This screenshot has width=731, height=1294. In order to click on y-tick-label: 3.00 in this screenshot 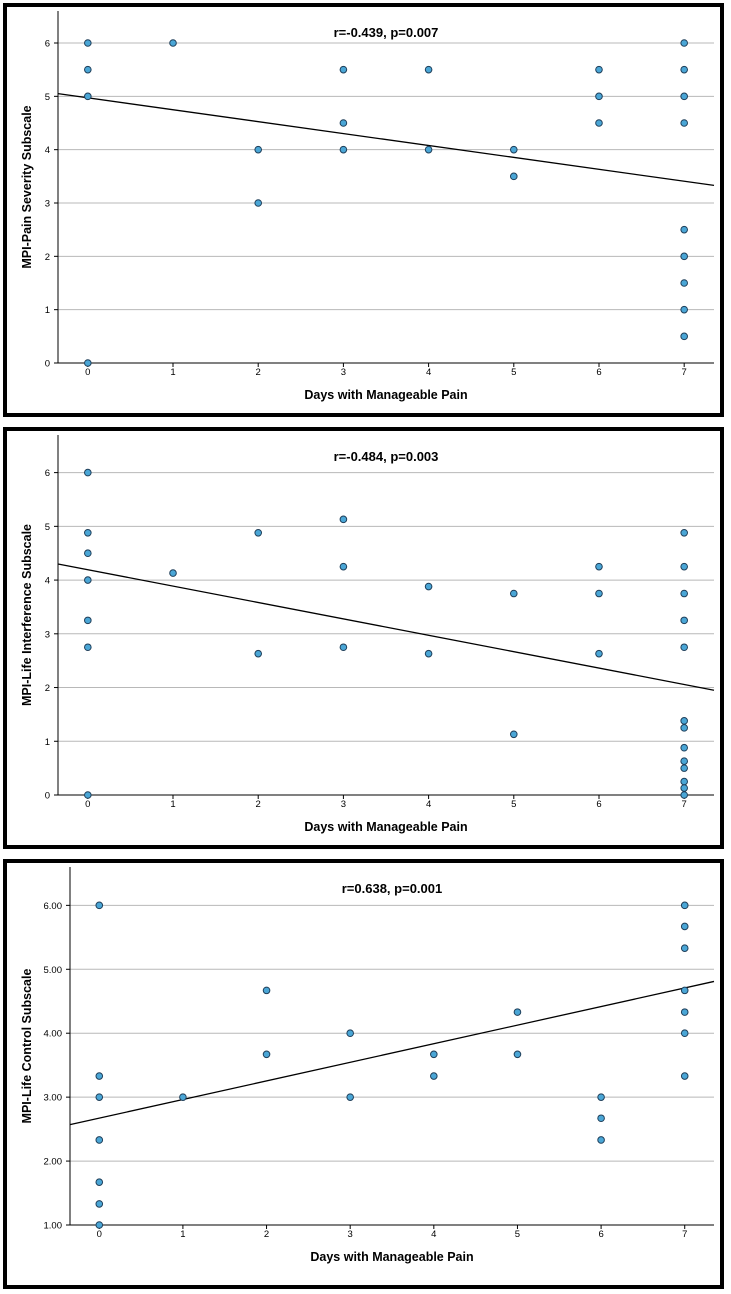, I will do `click(53, 1098)`.